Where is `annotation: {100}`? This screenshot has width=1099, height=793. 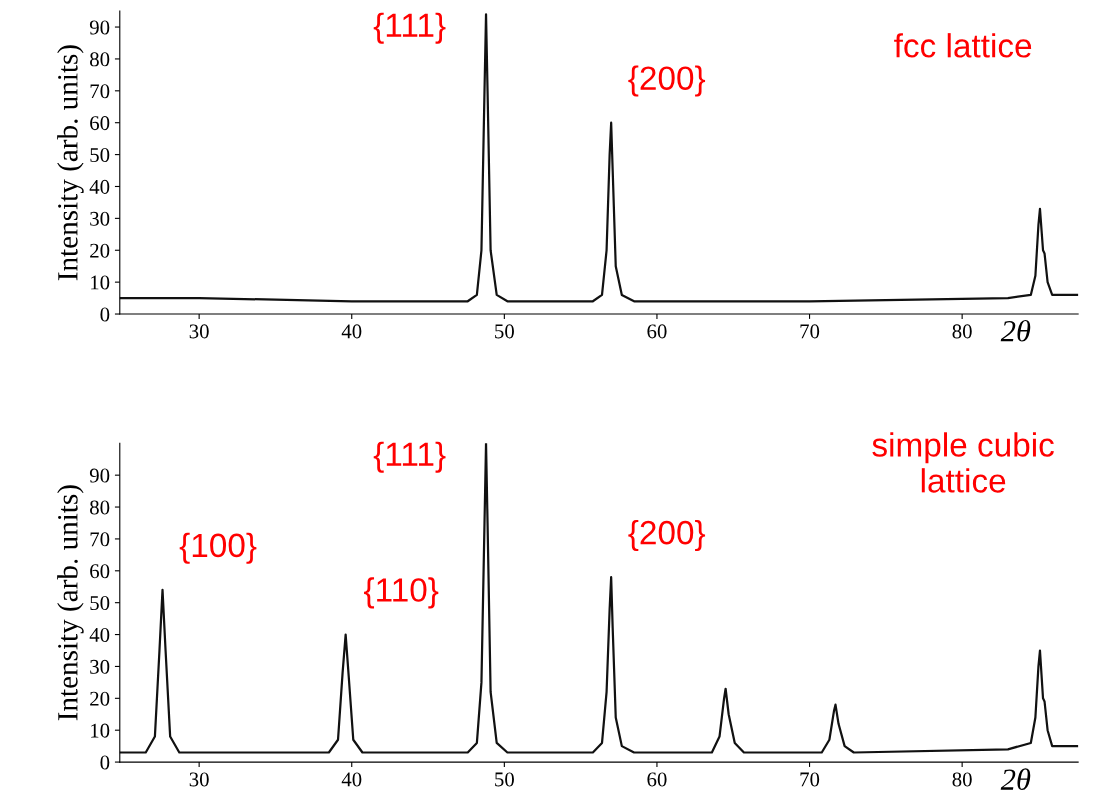
annotation: {100} is located at coordinates (218, 548).